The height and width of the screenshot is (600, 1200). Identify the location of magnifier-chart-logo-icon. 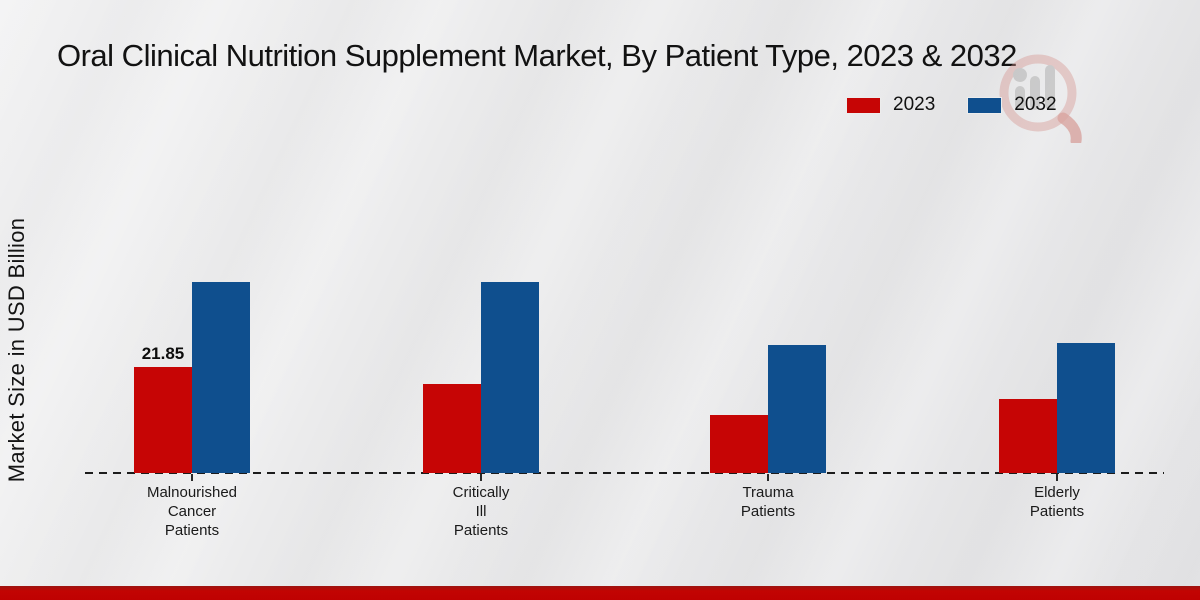
(1040, 100).